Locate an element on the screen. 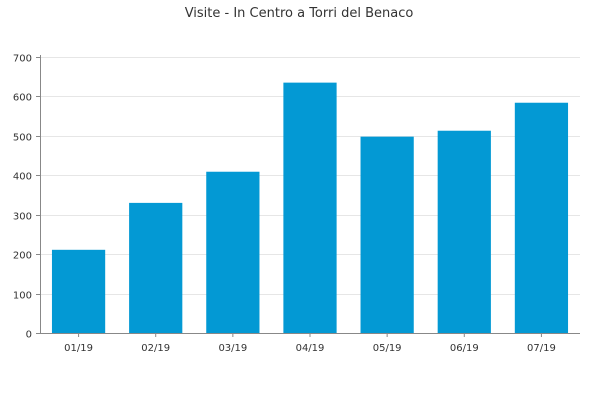 The image size is (600, 404). x-tick-label: 02/19 is located at coordinates (155, 348).